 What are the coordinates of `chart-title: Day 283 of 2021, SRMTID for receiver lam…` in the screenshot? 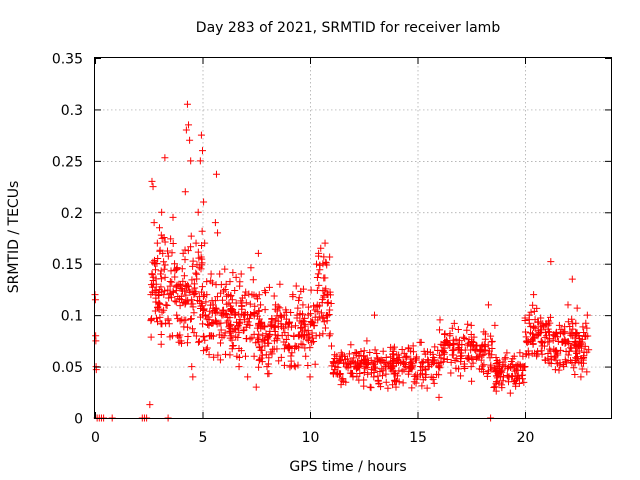 It's located at (348, 28).